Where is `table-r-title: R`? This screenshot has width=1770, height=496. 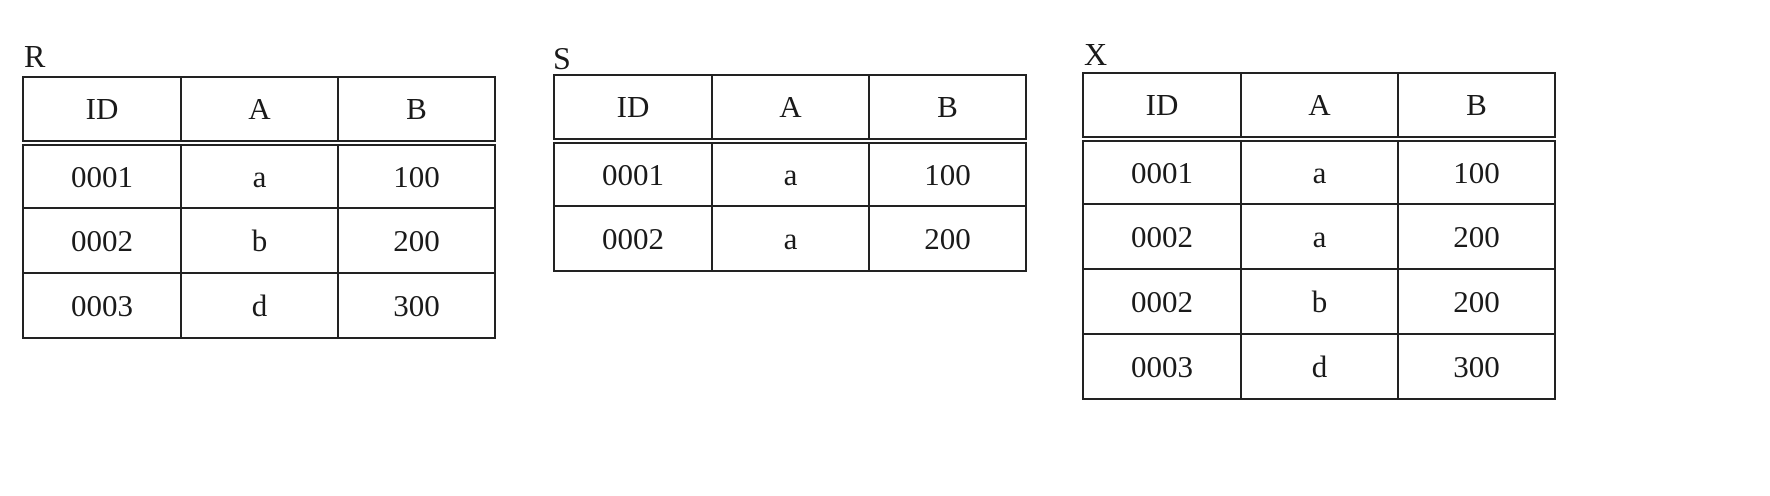
table-r-title: R is located at coordinates (35, 56).